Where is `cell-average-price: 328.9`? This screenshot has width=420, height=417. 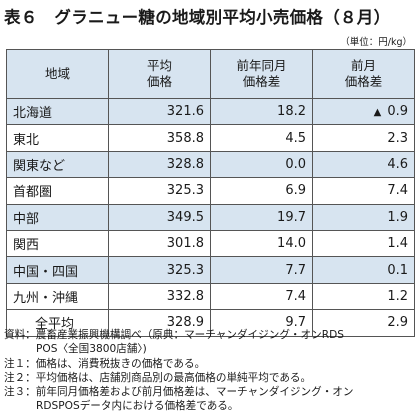
cell-average-price: 328.9 is located at coordinates (159, 323).